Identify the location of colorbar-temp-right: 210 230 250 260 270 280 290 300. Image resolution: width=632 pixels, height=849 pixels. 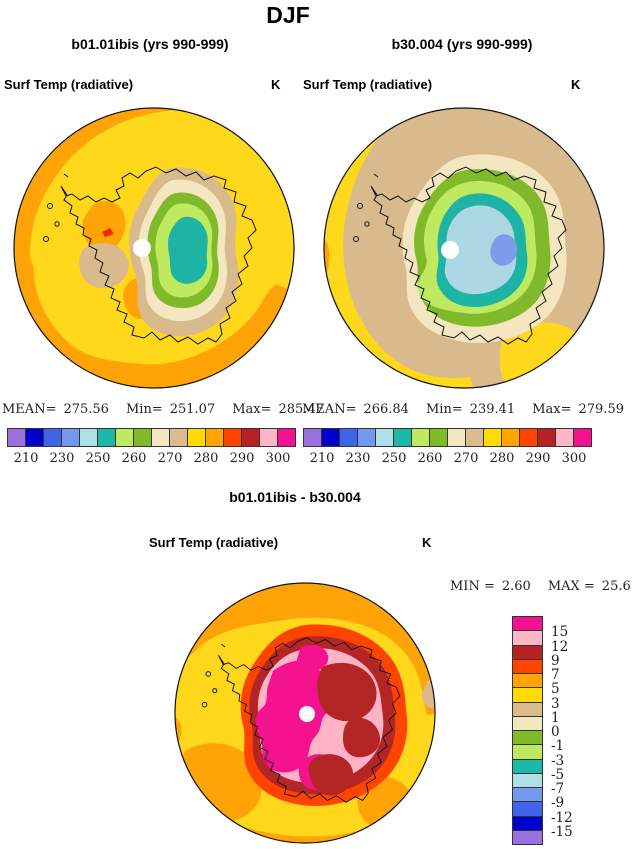
(448, 449).